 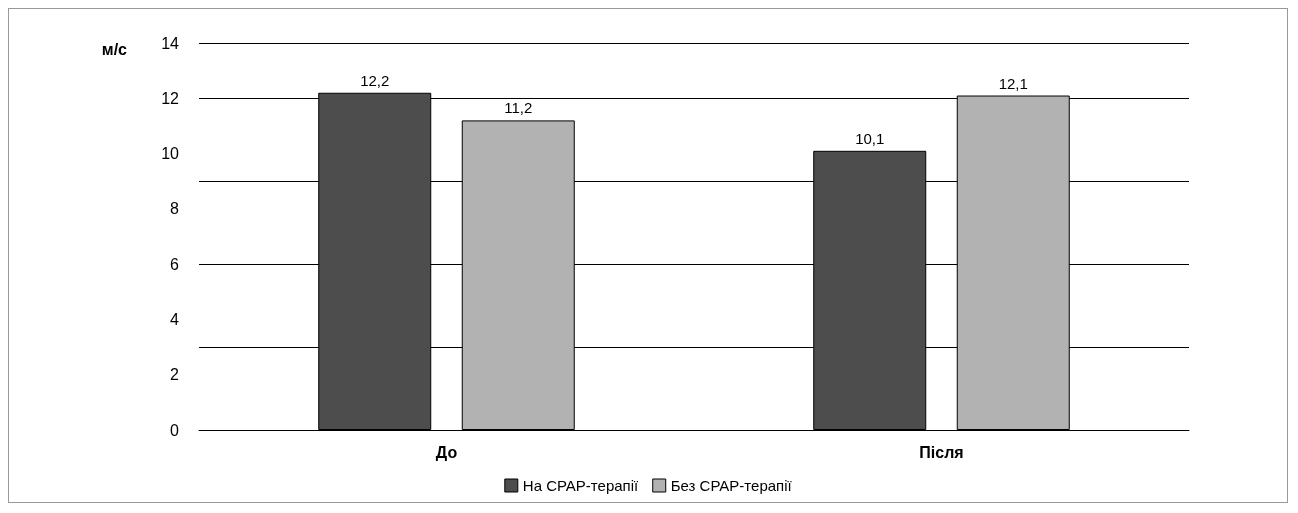 I want to click on data-label: 12,1, so click(x=1013, y=83).